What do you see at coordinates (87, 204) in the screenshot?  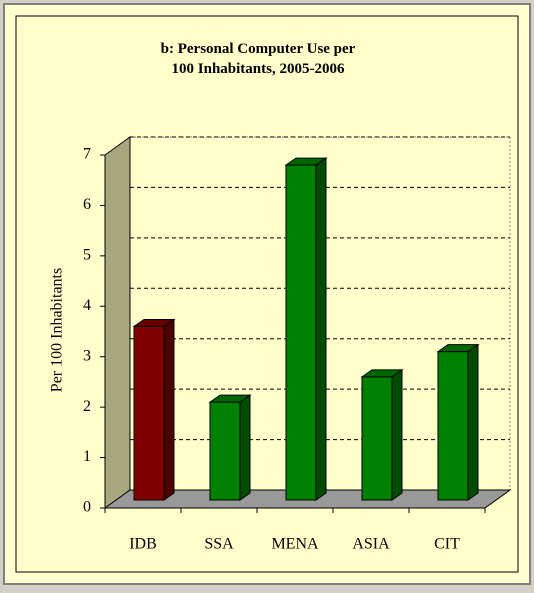 I see `y-tick-label: 6` at bounding box center [87, 204].